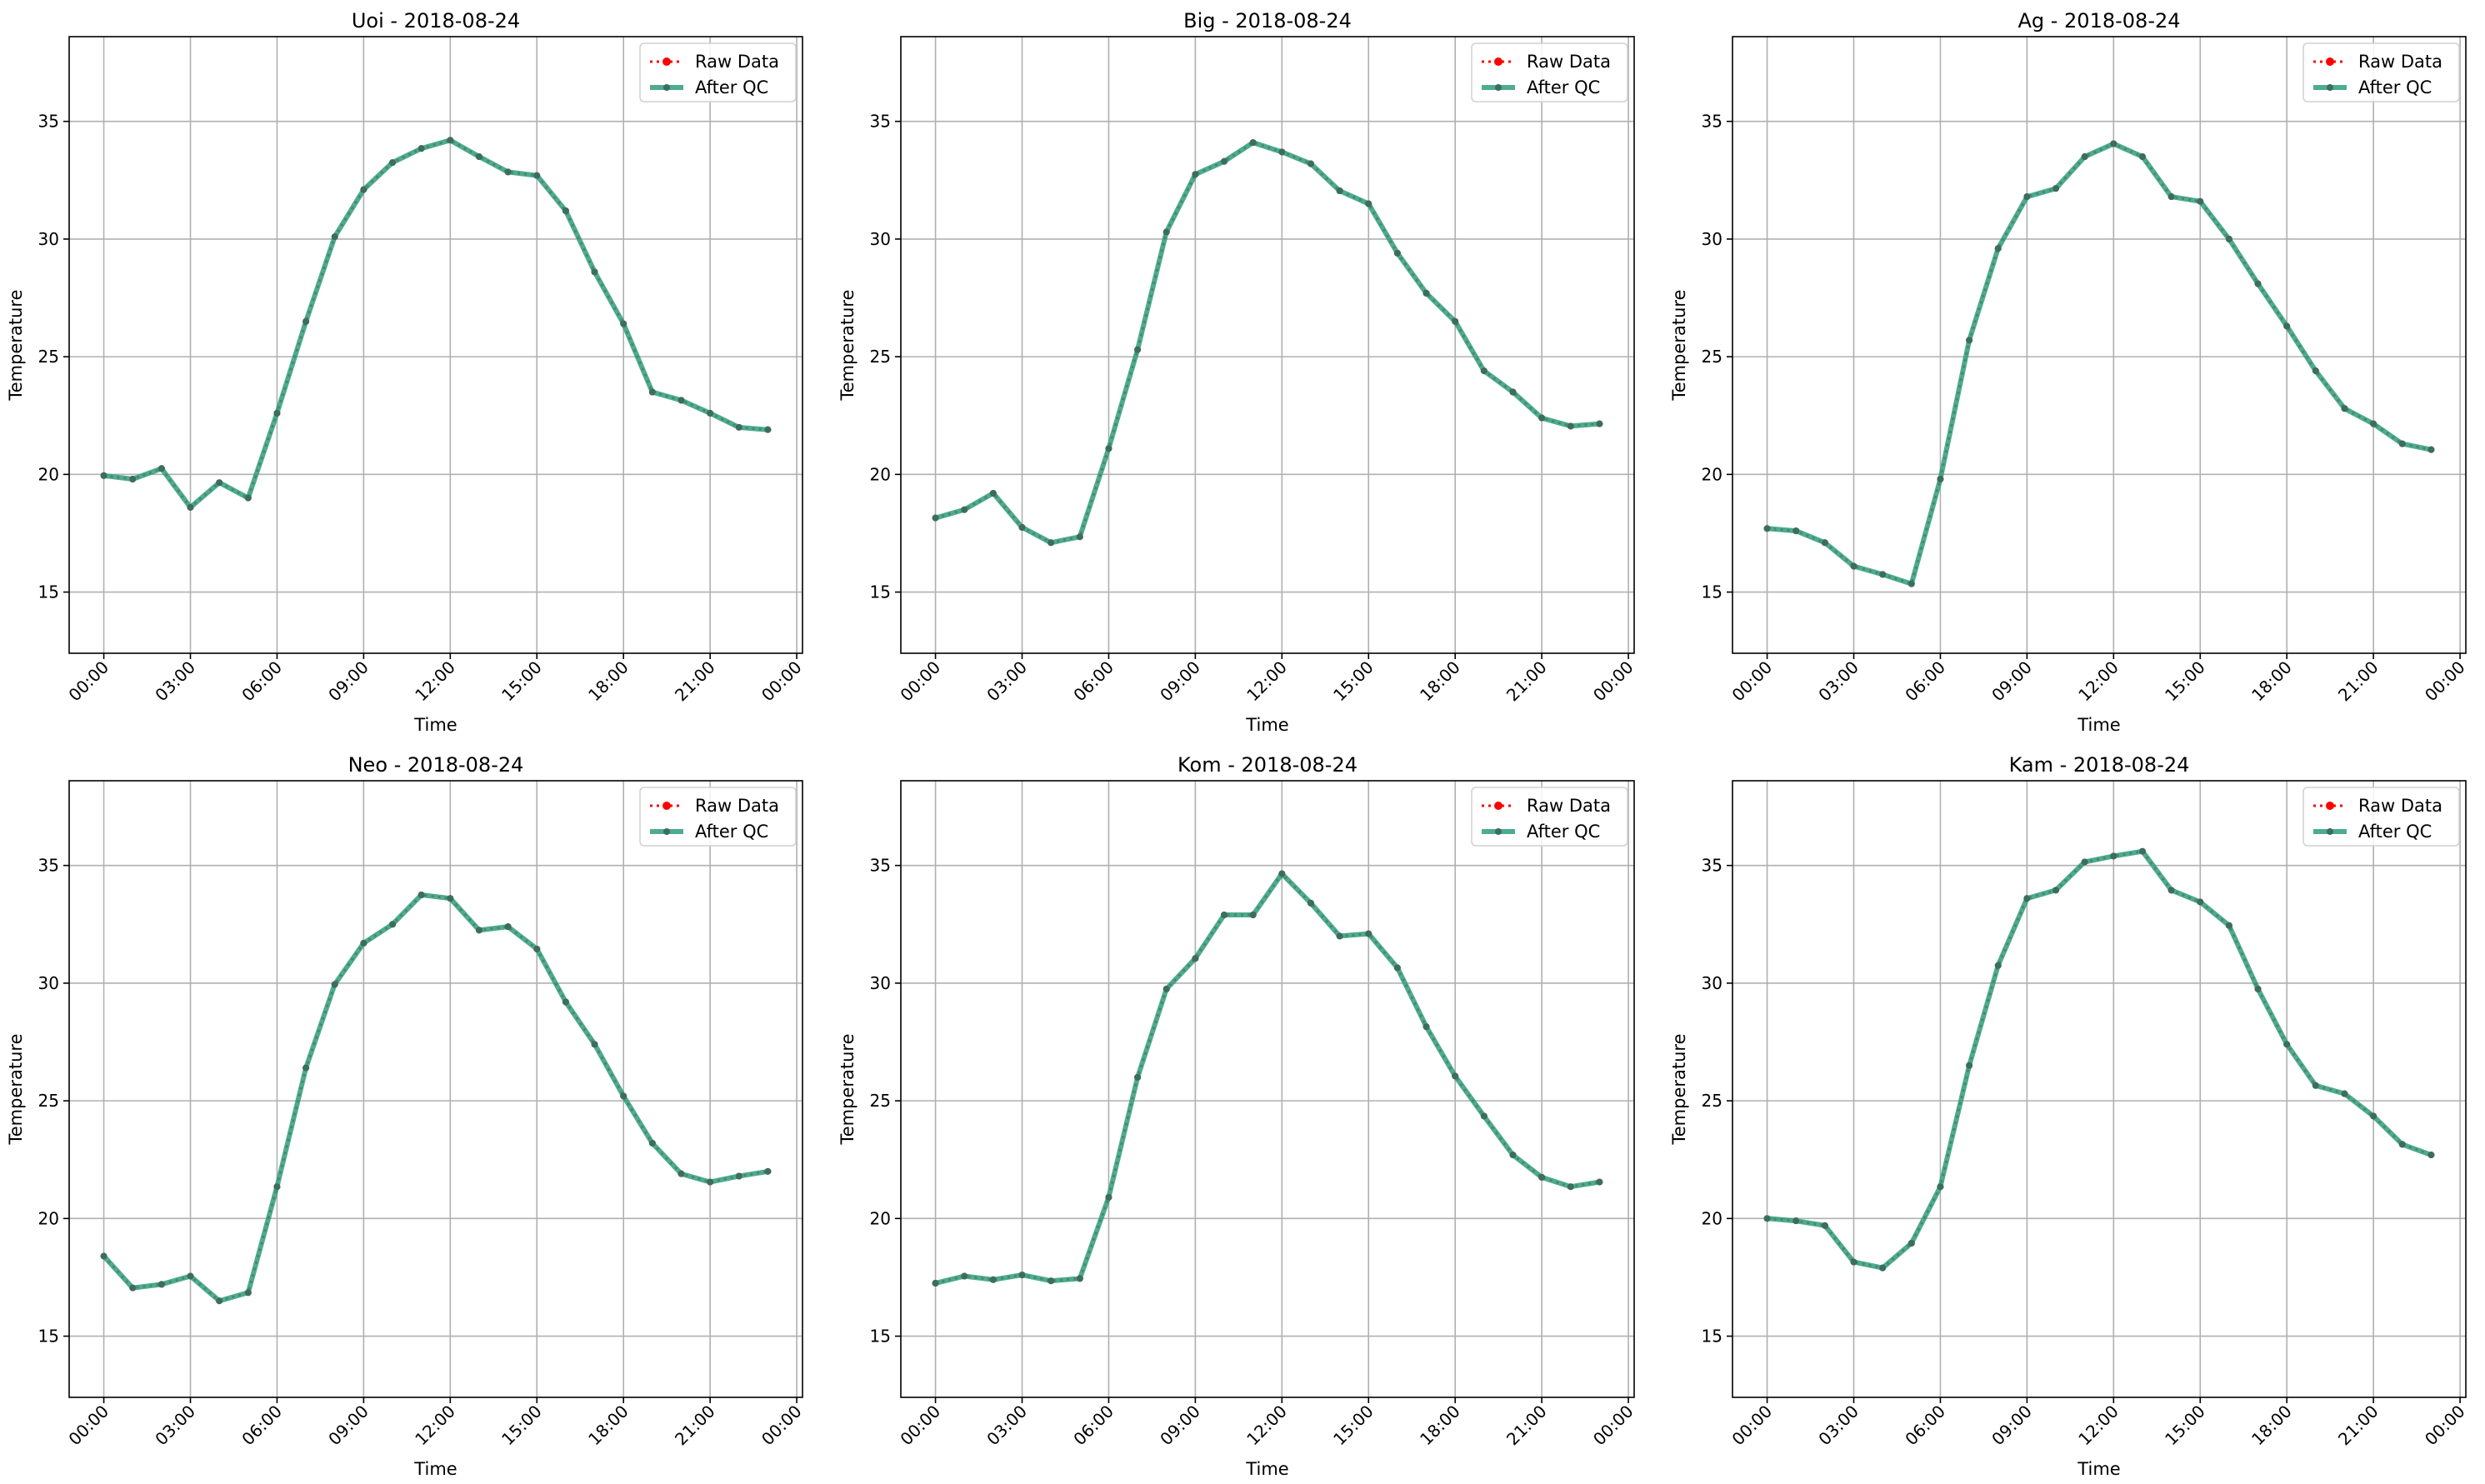 This screenshot has width=2485, height=1484. I want to click on series-line-raw-data, so click(436, 324).